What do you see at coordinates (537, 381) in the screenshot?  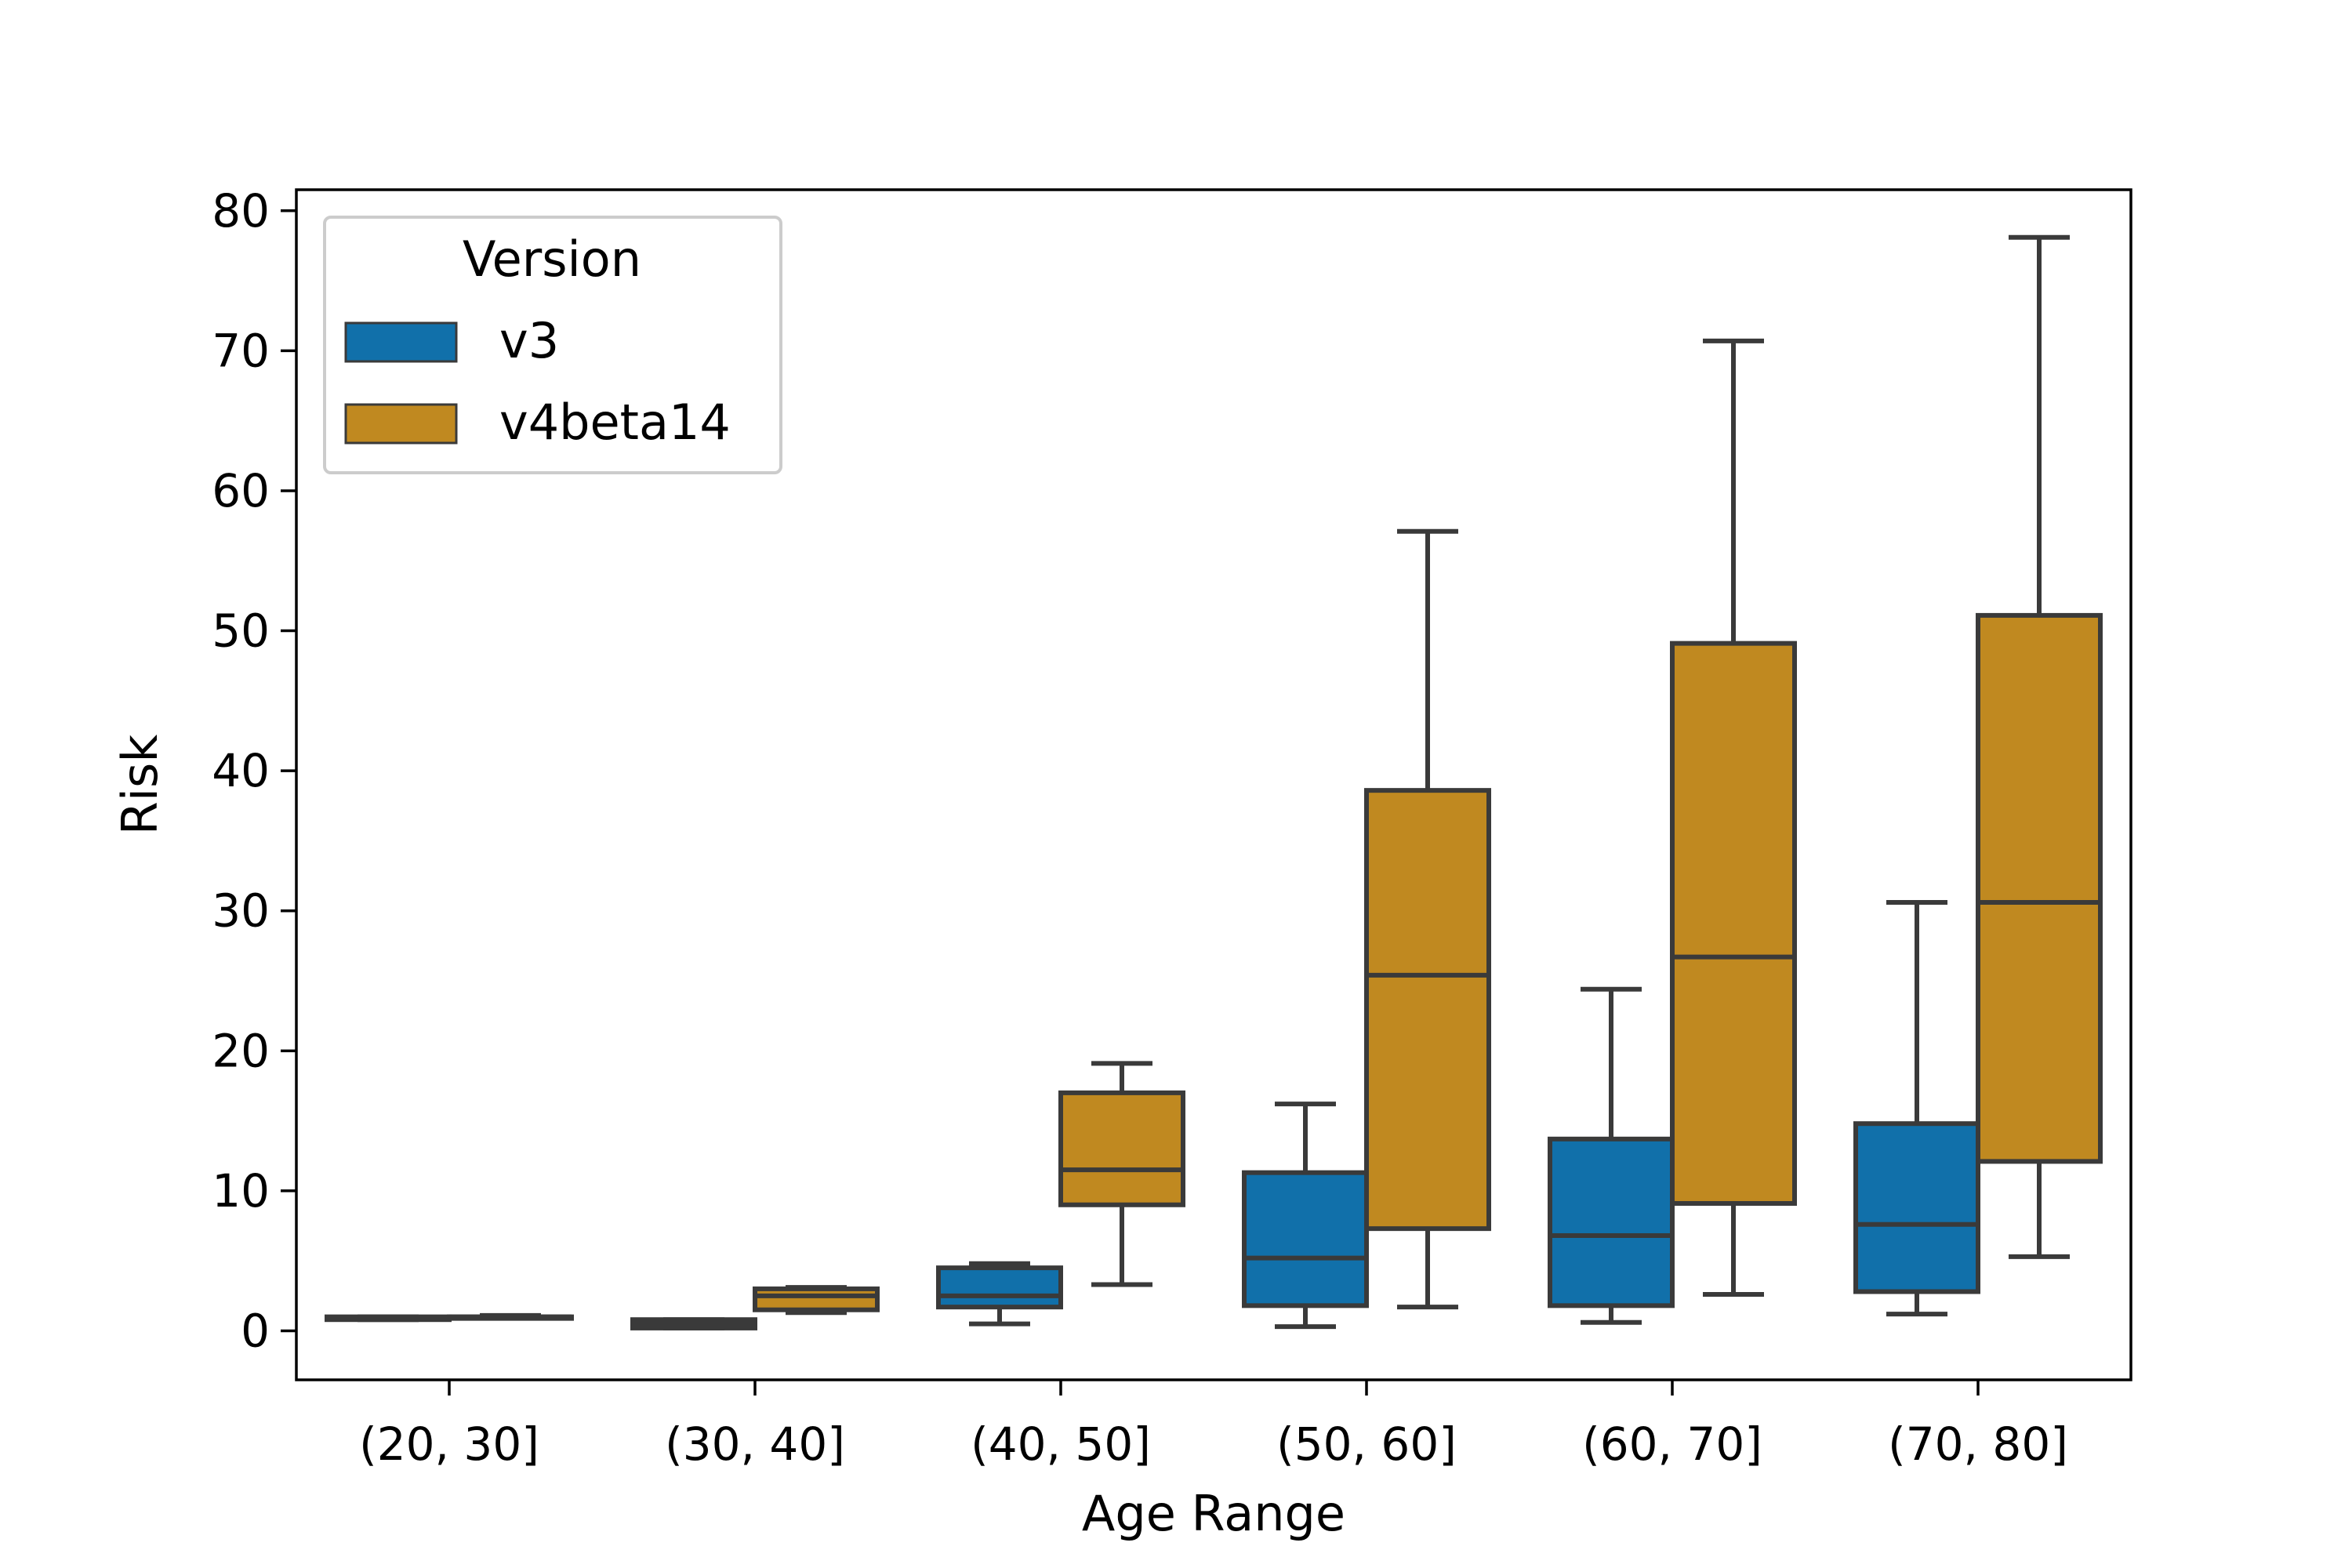 I see `legend-items: v3 v4beta14` at bounding box center [537, 381].